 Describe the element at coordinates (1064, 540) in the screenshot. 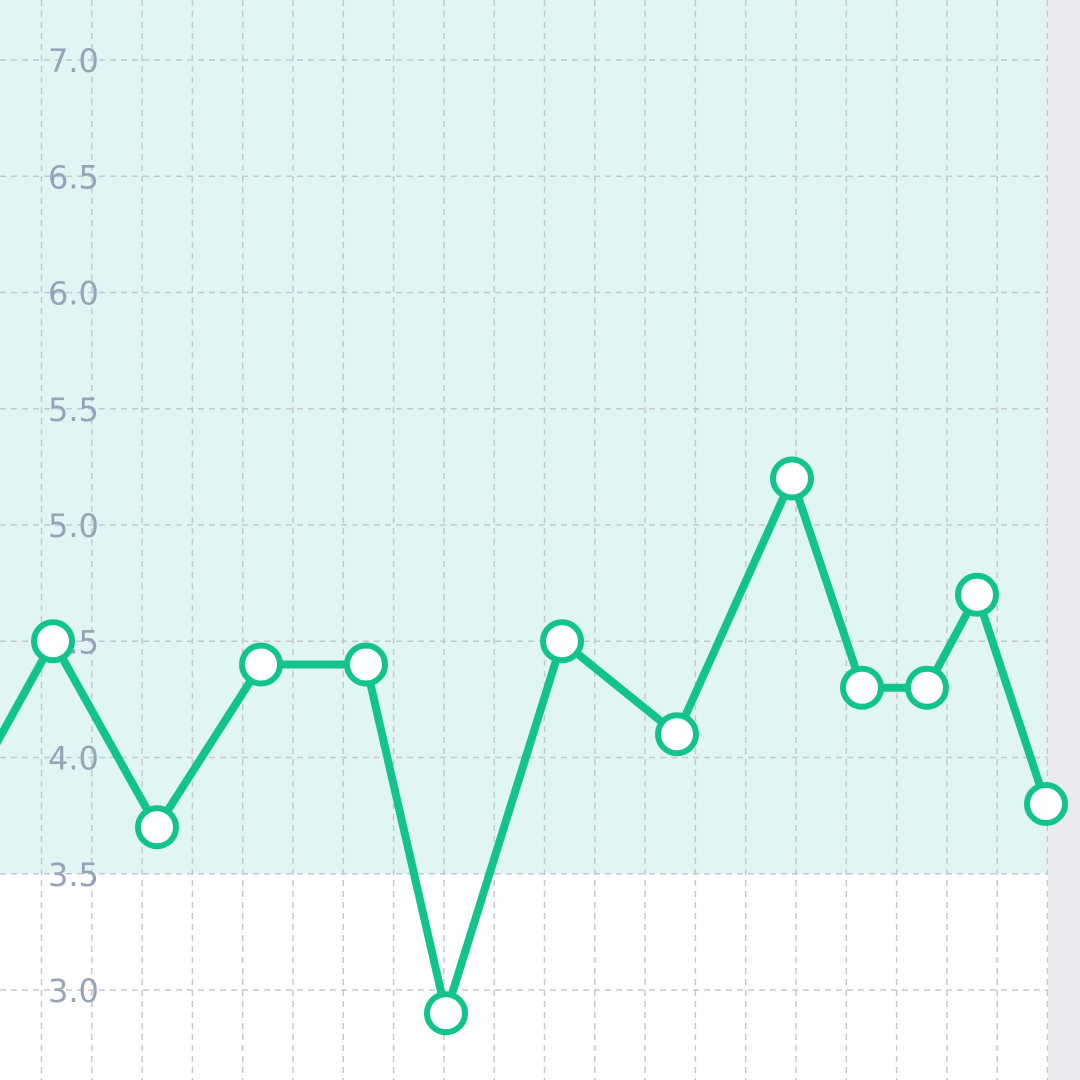

I see `right-panel` at that location.